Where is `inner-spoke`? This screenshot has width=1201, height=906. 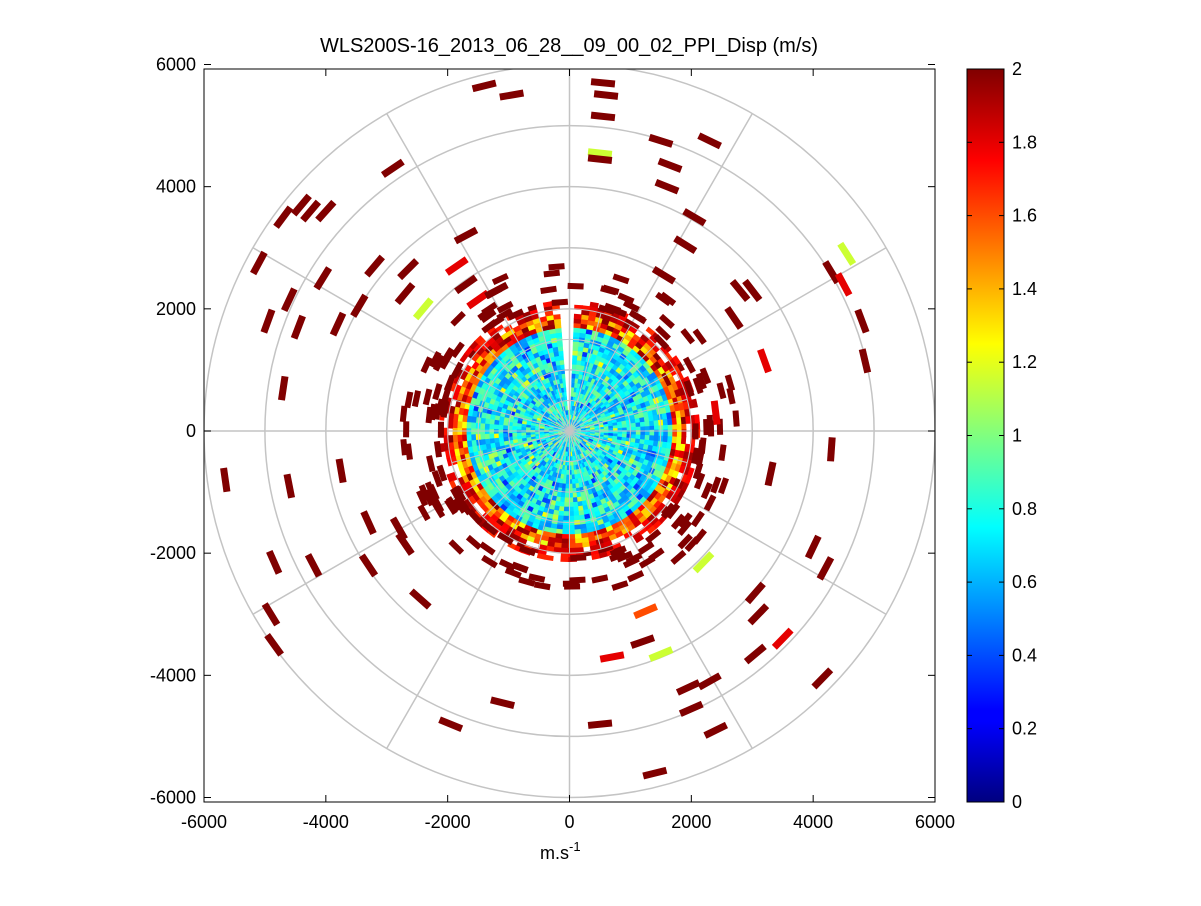 inner-spoke is located at coordinates (553, 372).